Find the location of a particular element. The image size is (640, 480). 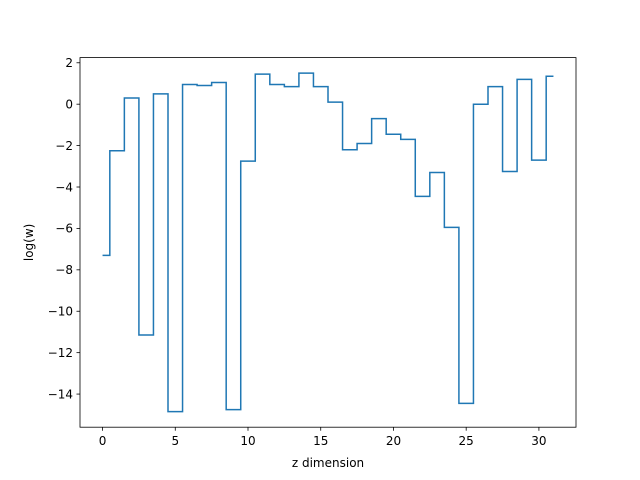

y-axis-label: log(w) is located at coordinates (29, 242).